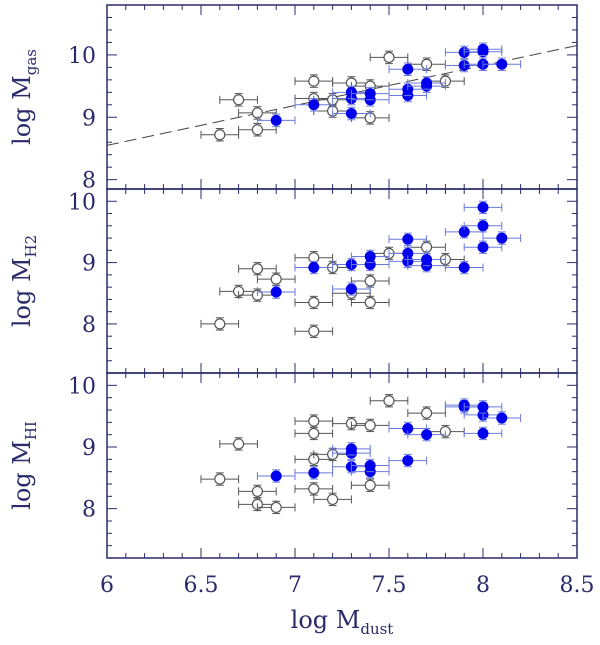  I want to click on x-axis-label-main: log M, so click(326, 620).